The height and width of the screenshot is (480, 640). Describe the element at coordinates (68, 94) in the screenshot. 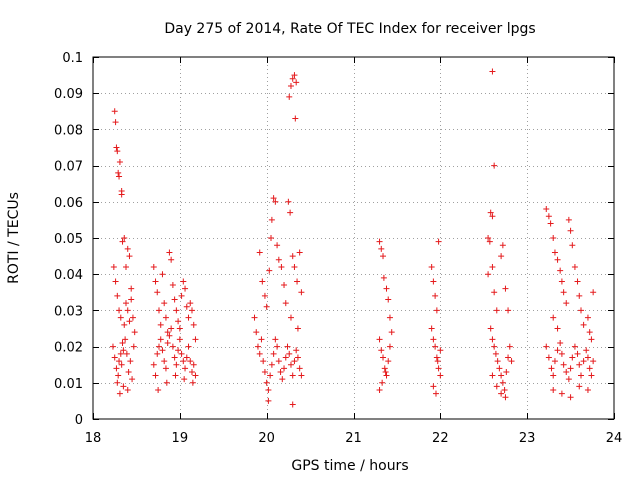

I see `y-tick-label: 0.09` at that location.